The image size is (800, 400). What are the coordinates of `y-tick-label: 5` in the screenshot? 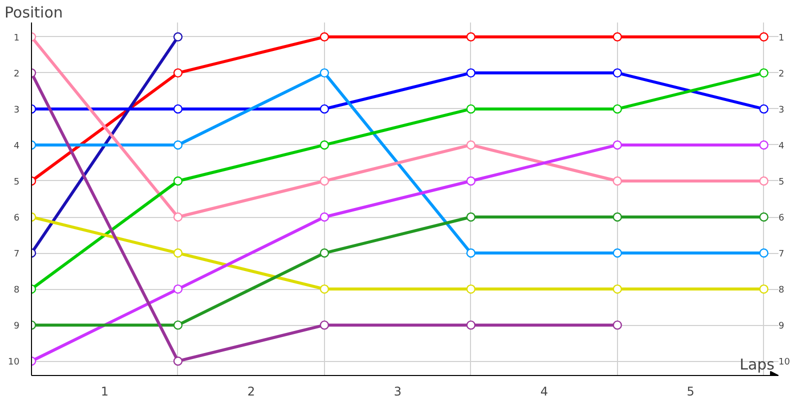 It's located at (17, 182).